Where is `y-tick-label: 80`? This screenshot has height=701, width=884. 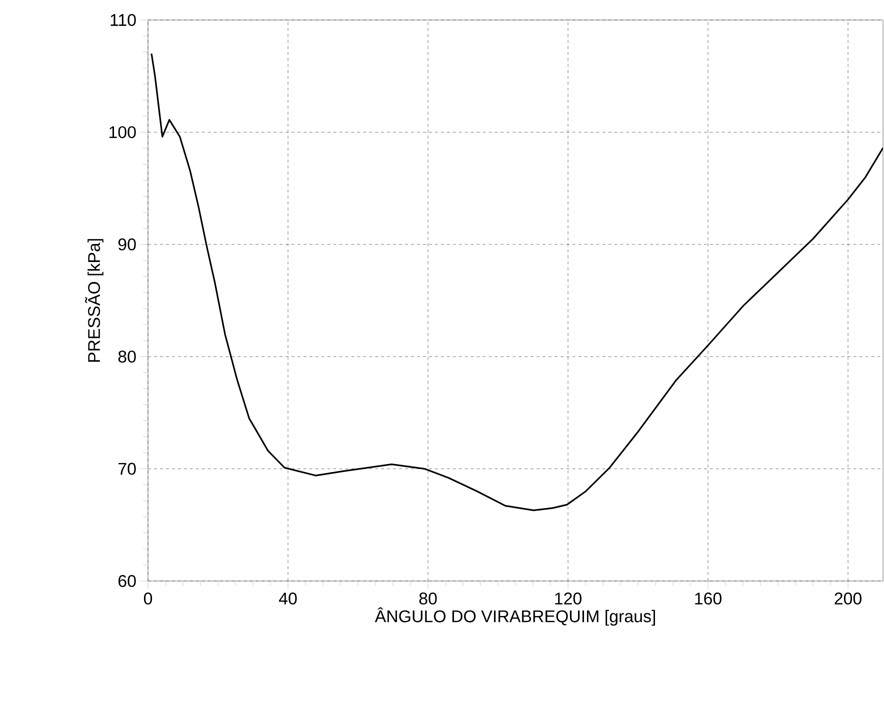
y-tick-label: 80 is located at coordinates (127, 356).